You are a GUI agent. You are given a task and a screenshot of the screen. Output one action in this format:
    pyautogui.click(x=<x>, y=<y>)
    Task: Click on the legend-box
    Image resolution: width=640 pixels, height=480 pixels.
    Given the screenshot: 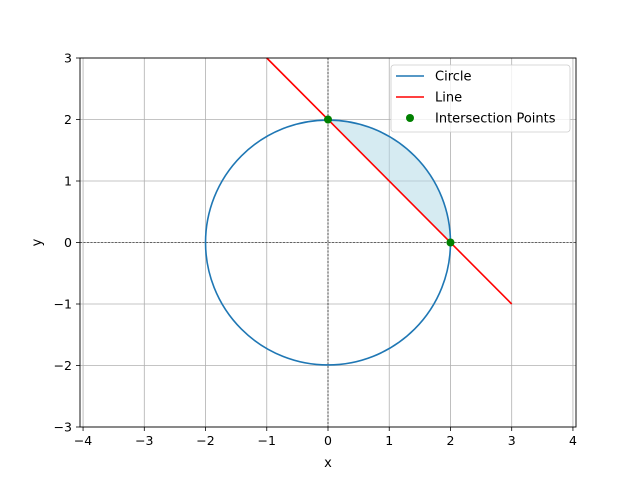 What is the action you would take?
    pyautogui.click(x=480, y=98)
    